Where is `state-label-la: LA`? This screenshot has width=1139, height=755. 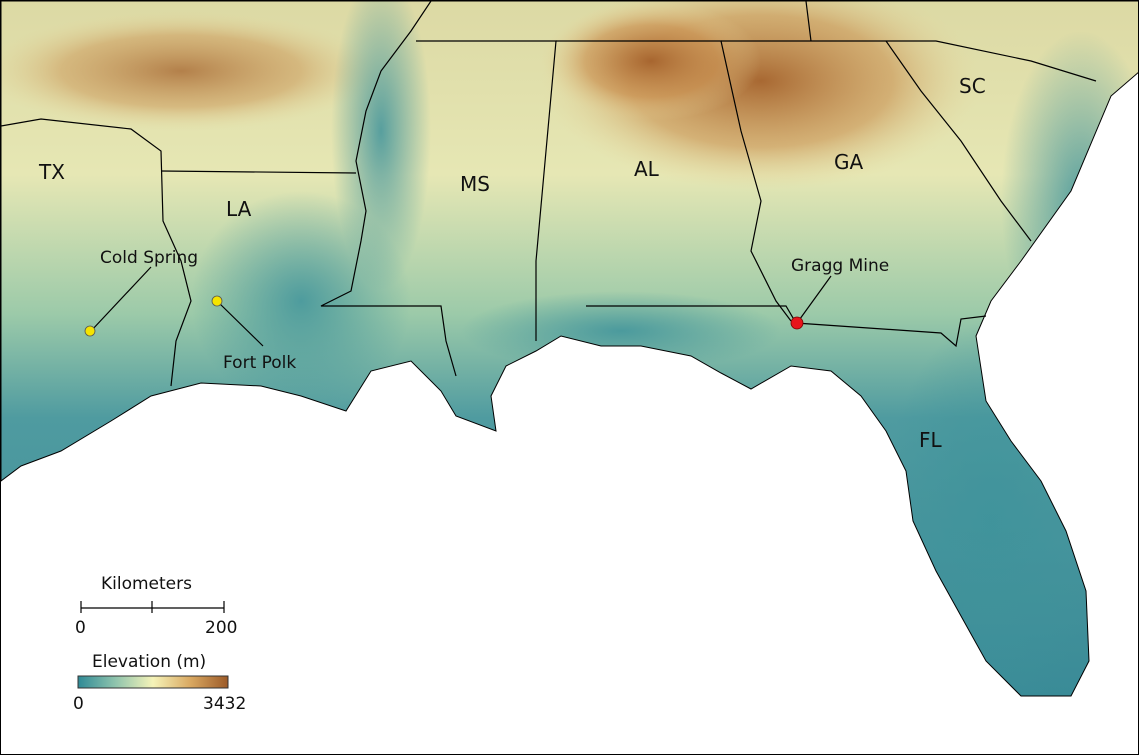 state-label-la: LA is located at coordinates (239, 209).